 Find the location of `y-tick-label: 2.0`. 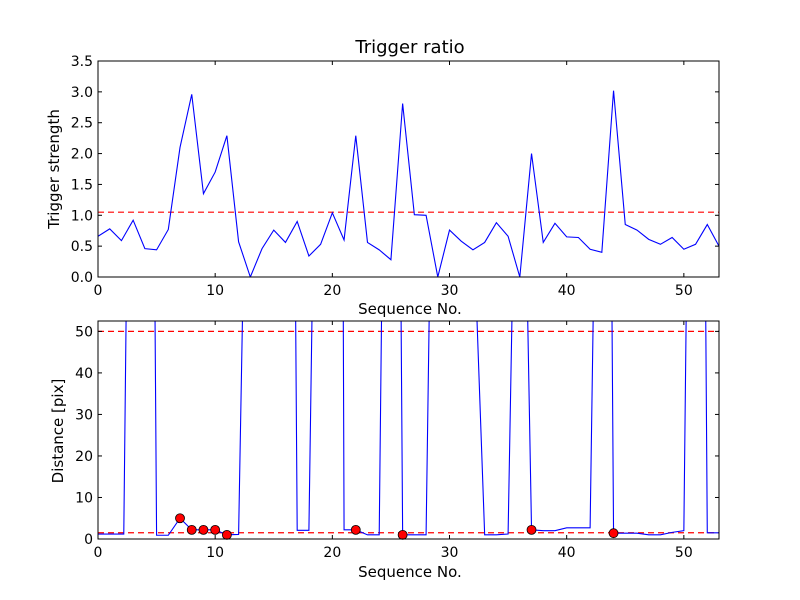

y-tick-label: 2.0 is located at coordinates (82, 155).